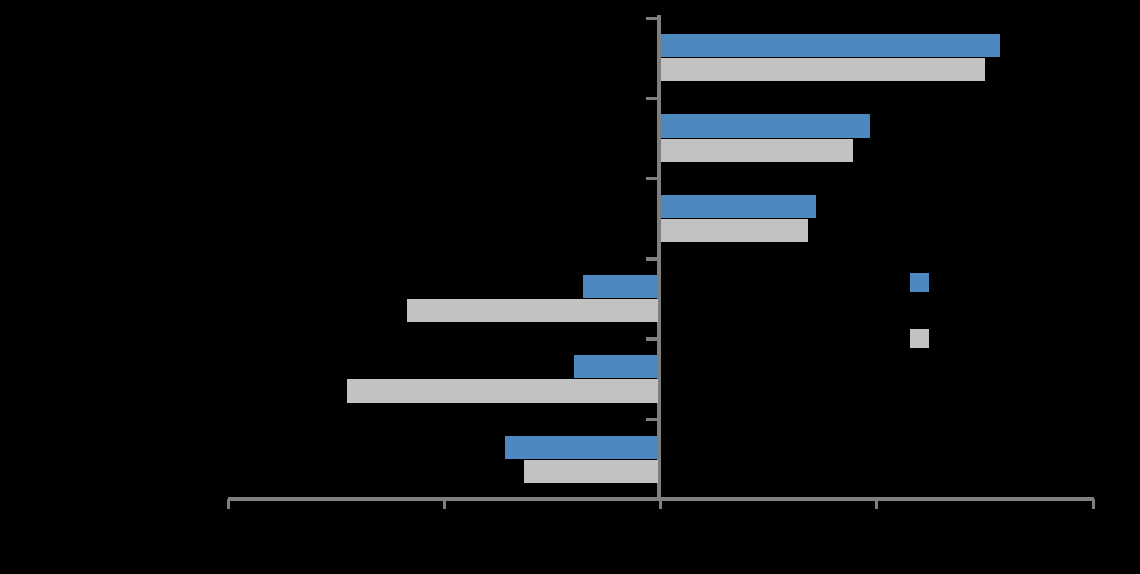 This screenshot has width=1140, height=574. What do you see at coordinates (581, 447) in the screenshot?
I see `bar-series-1-blue-cat6` at bounding box center [581, 447].